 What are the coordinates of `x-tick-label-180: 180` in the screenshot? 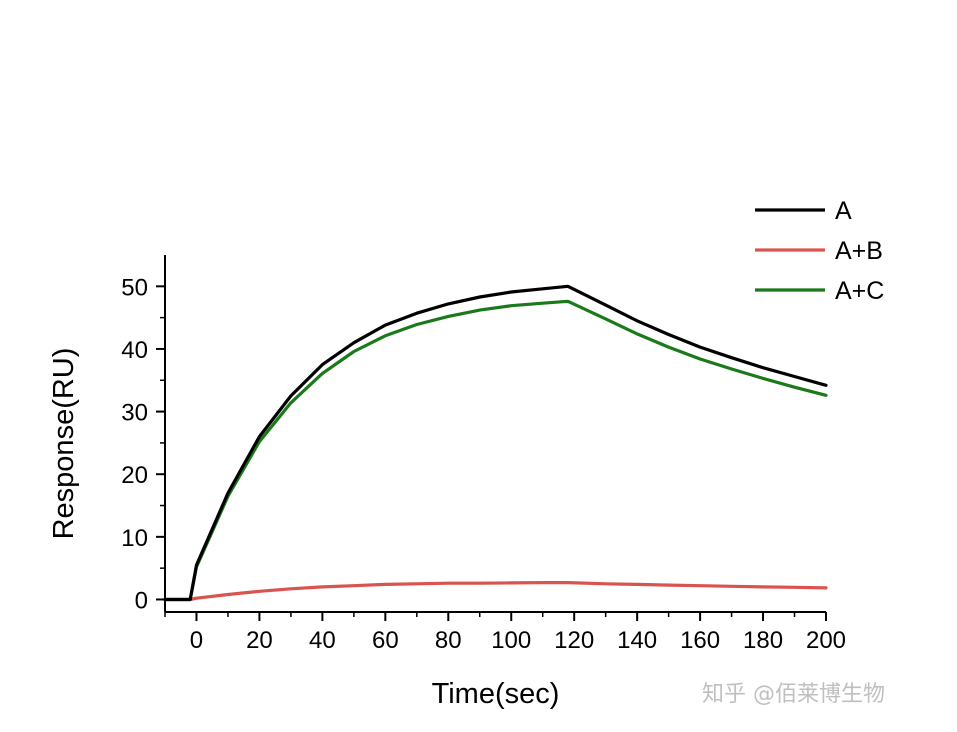 It's located at (763, 640).